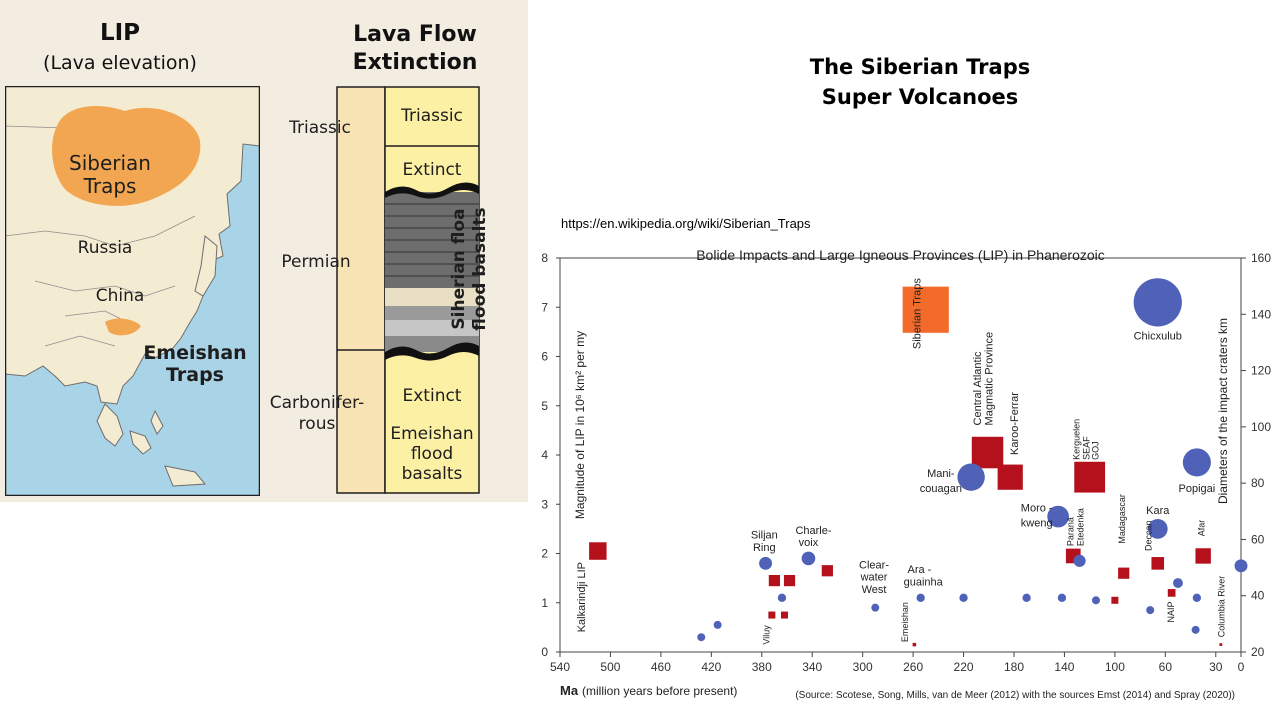  Describe the element at coordinates (711, 667) in the screenshot. I see `x-tick-label: 420` at that location.